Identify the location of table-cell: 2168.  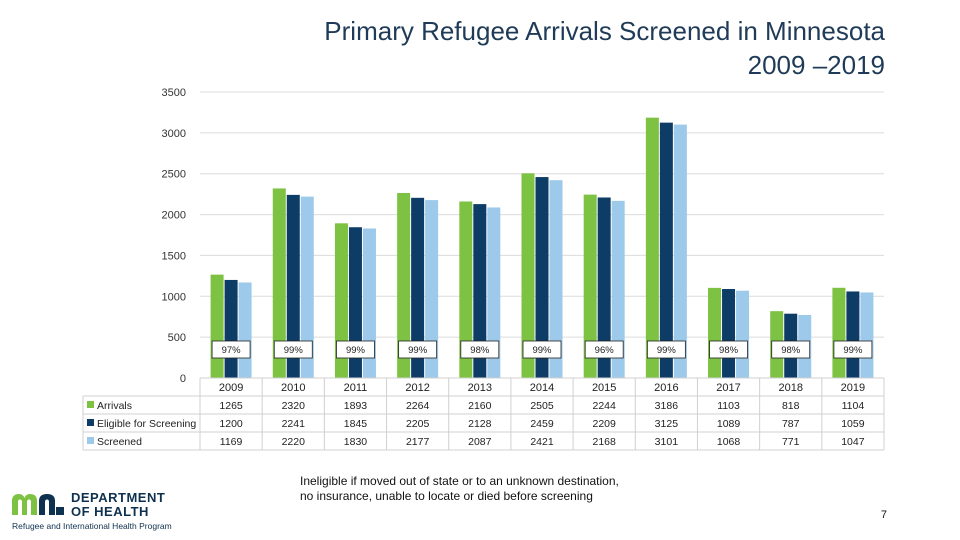
(605, 442).